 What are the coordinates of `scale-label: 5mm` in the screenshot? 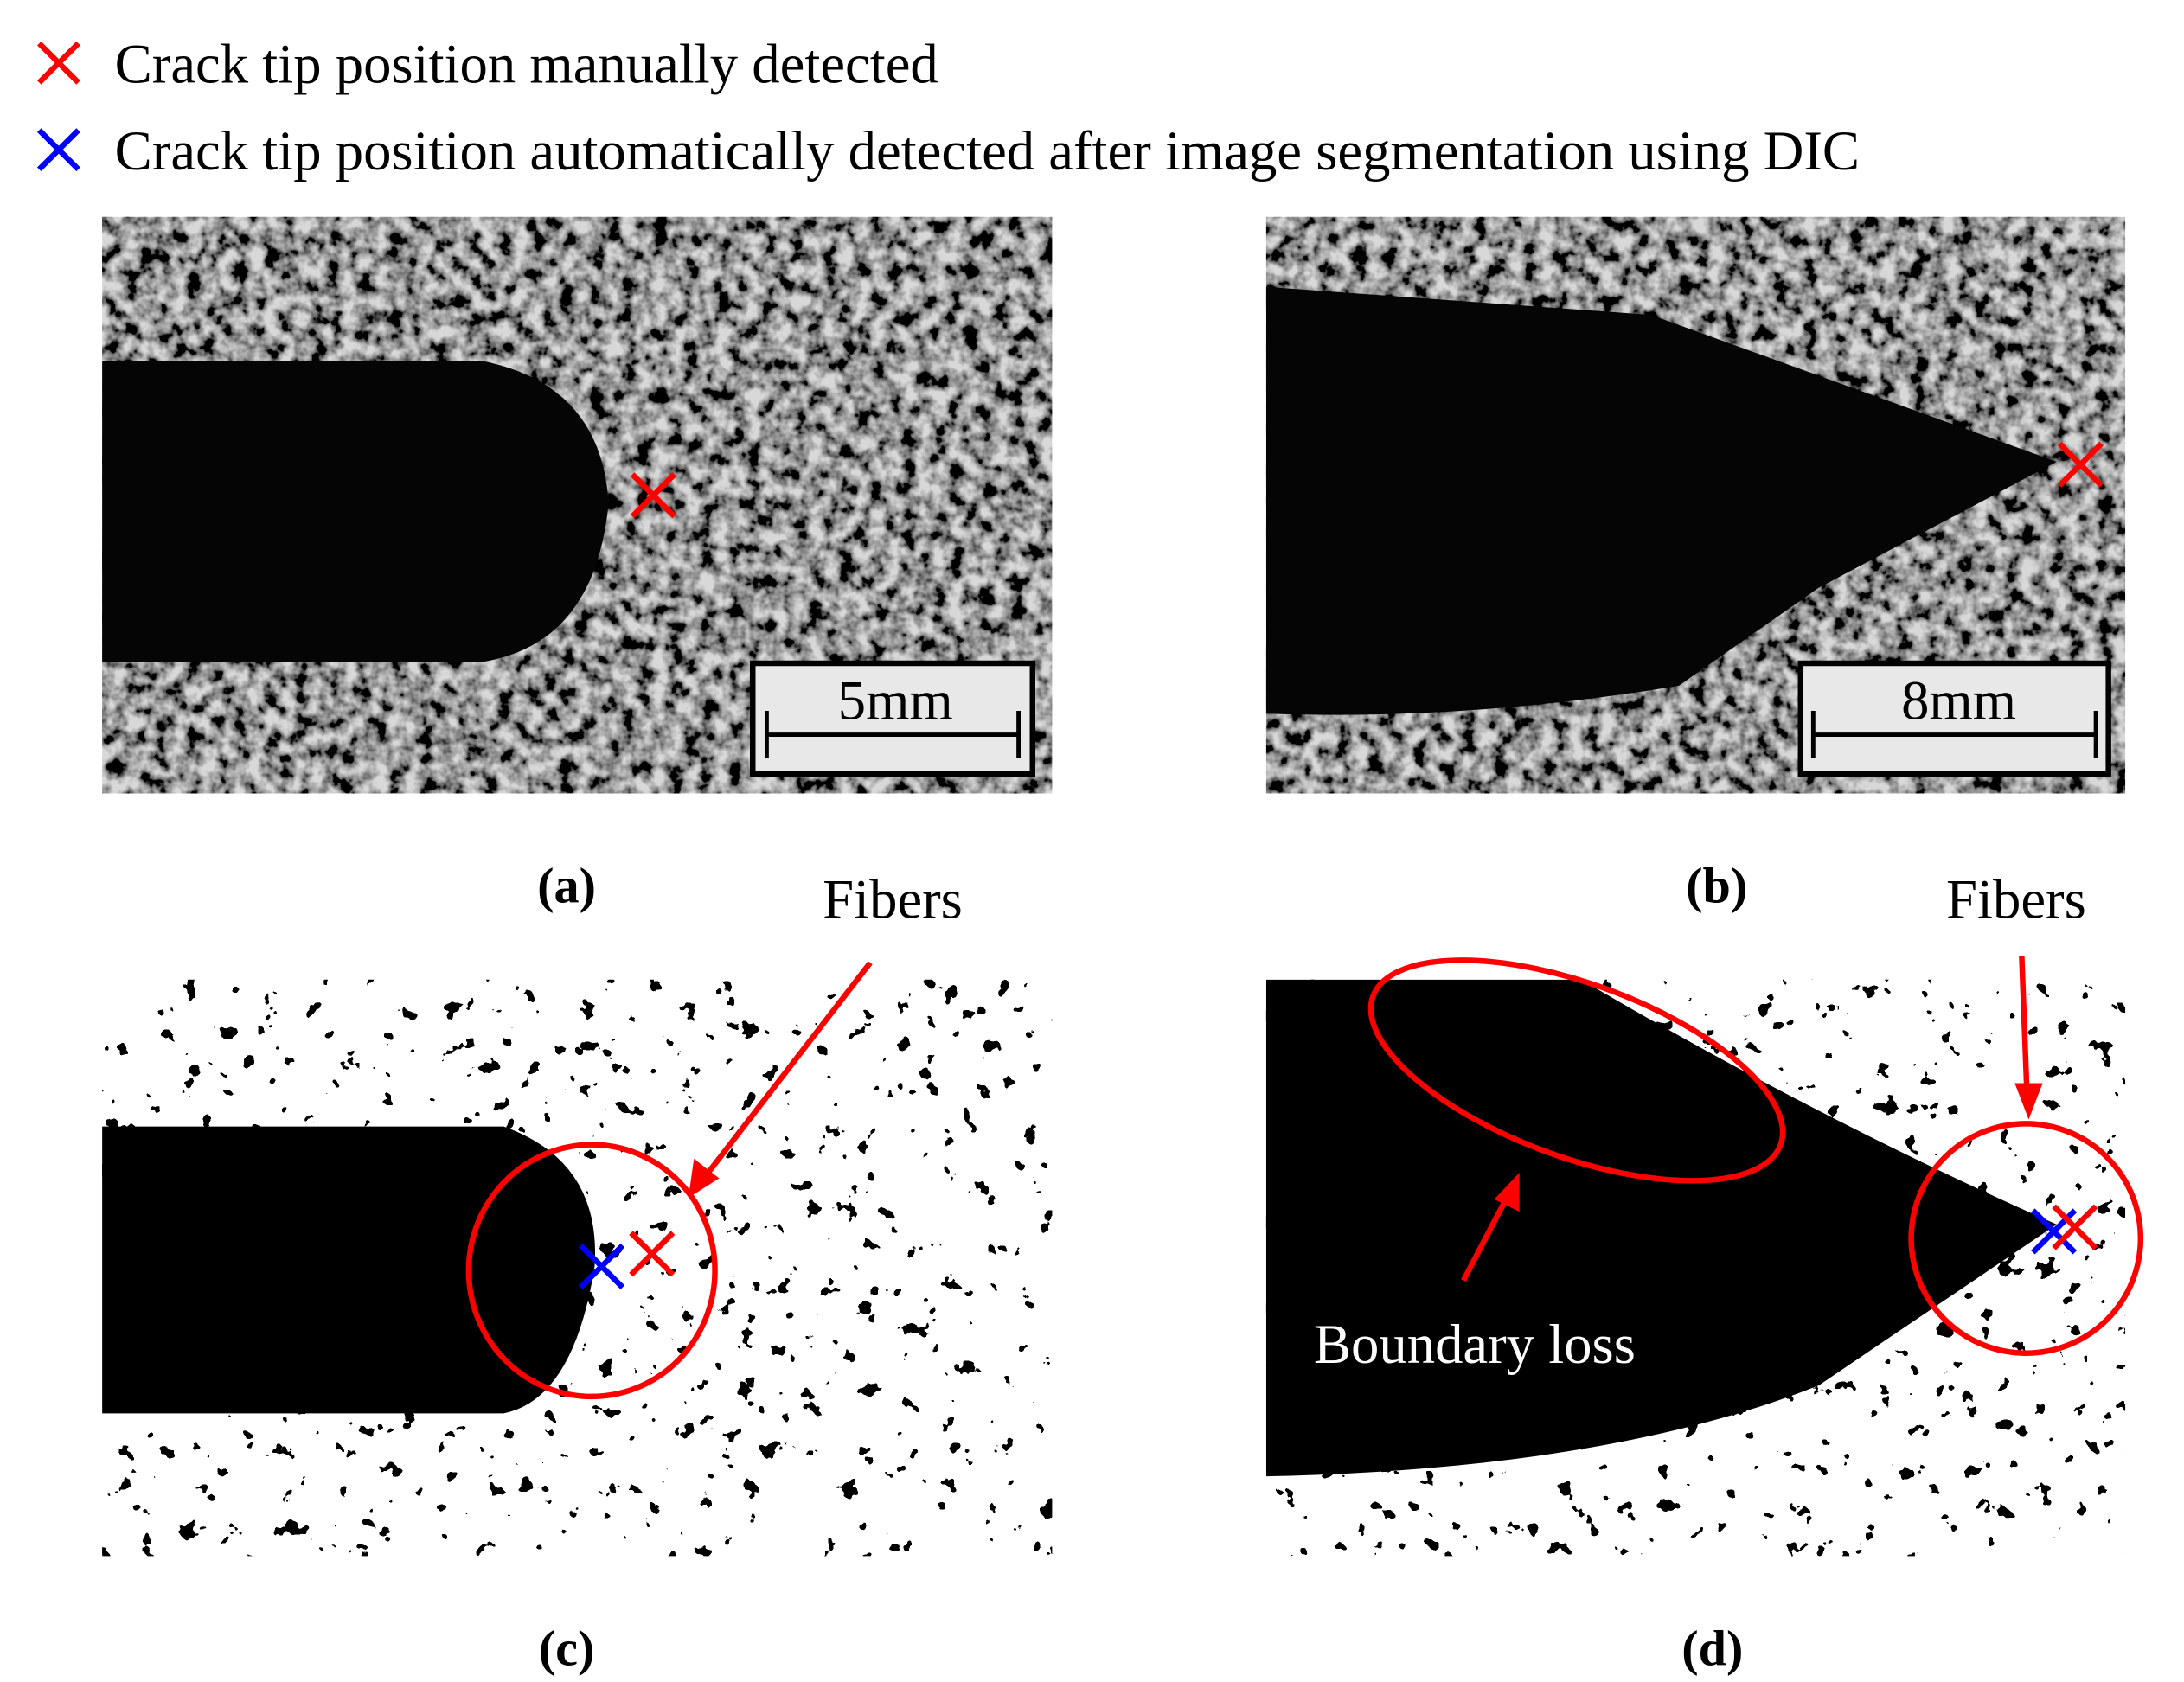 It's located at (895, 701).